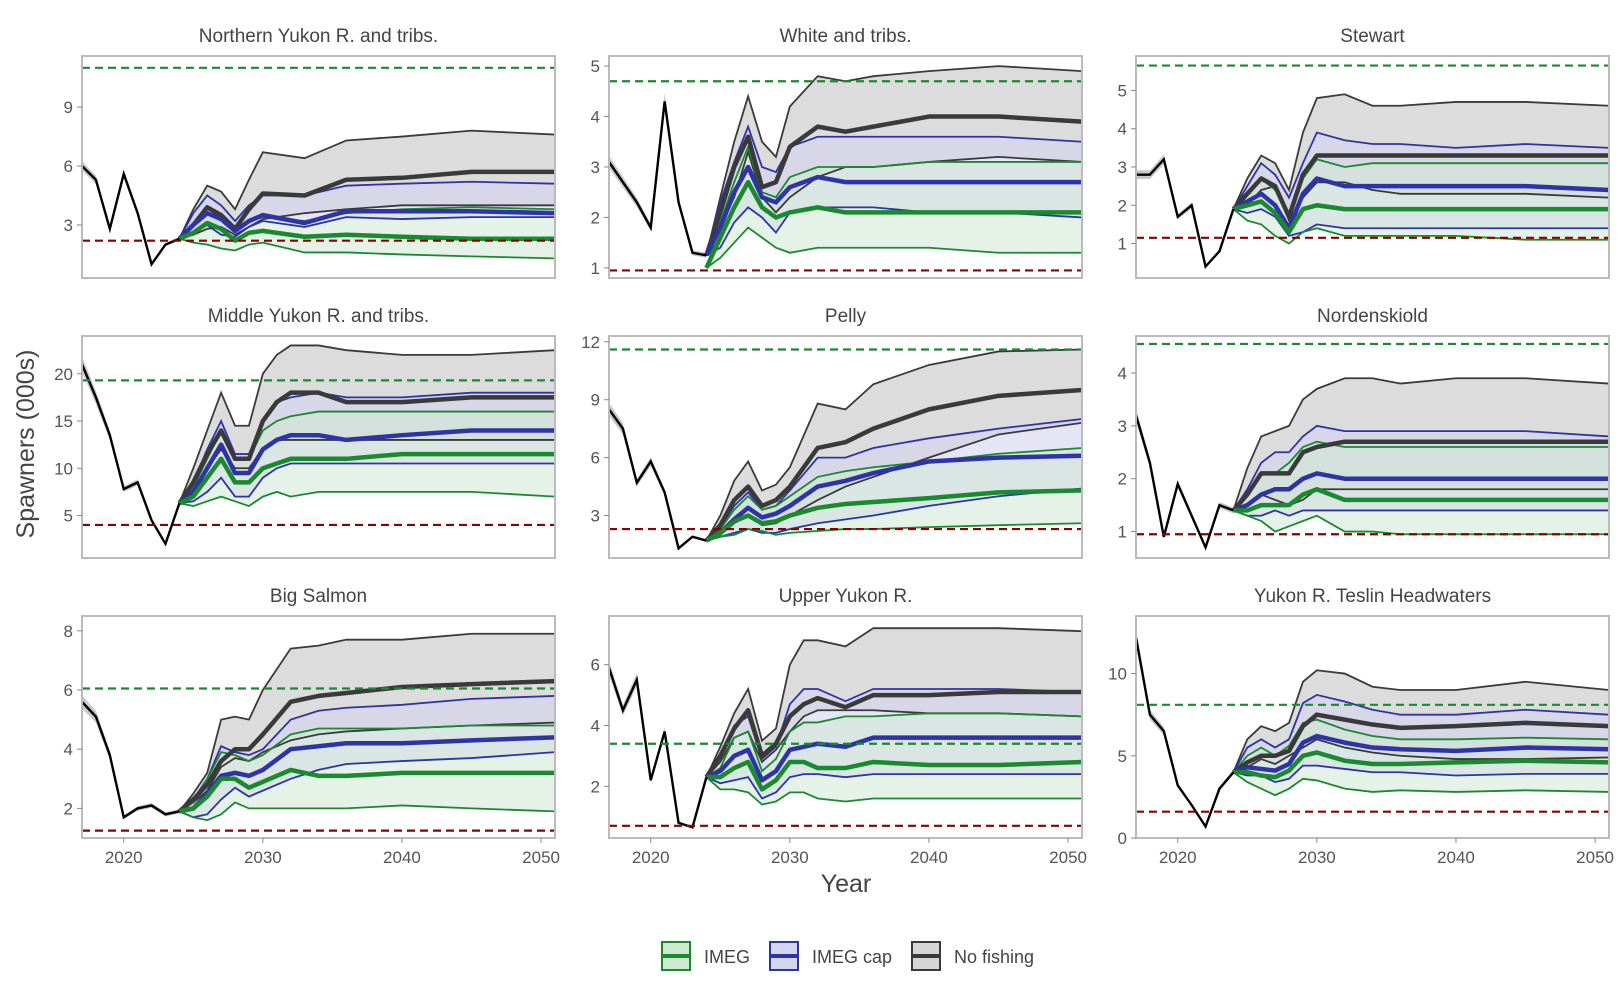  I want to click on panel-title: Northern Yukon R. and tribs., so click(318, 36).